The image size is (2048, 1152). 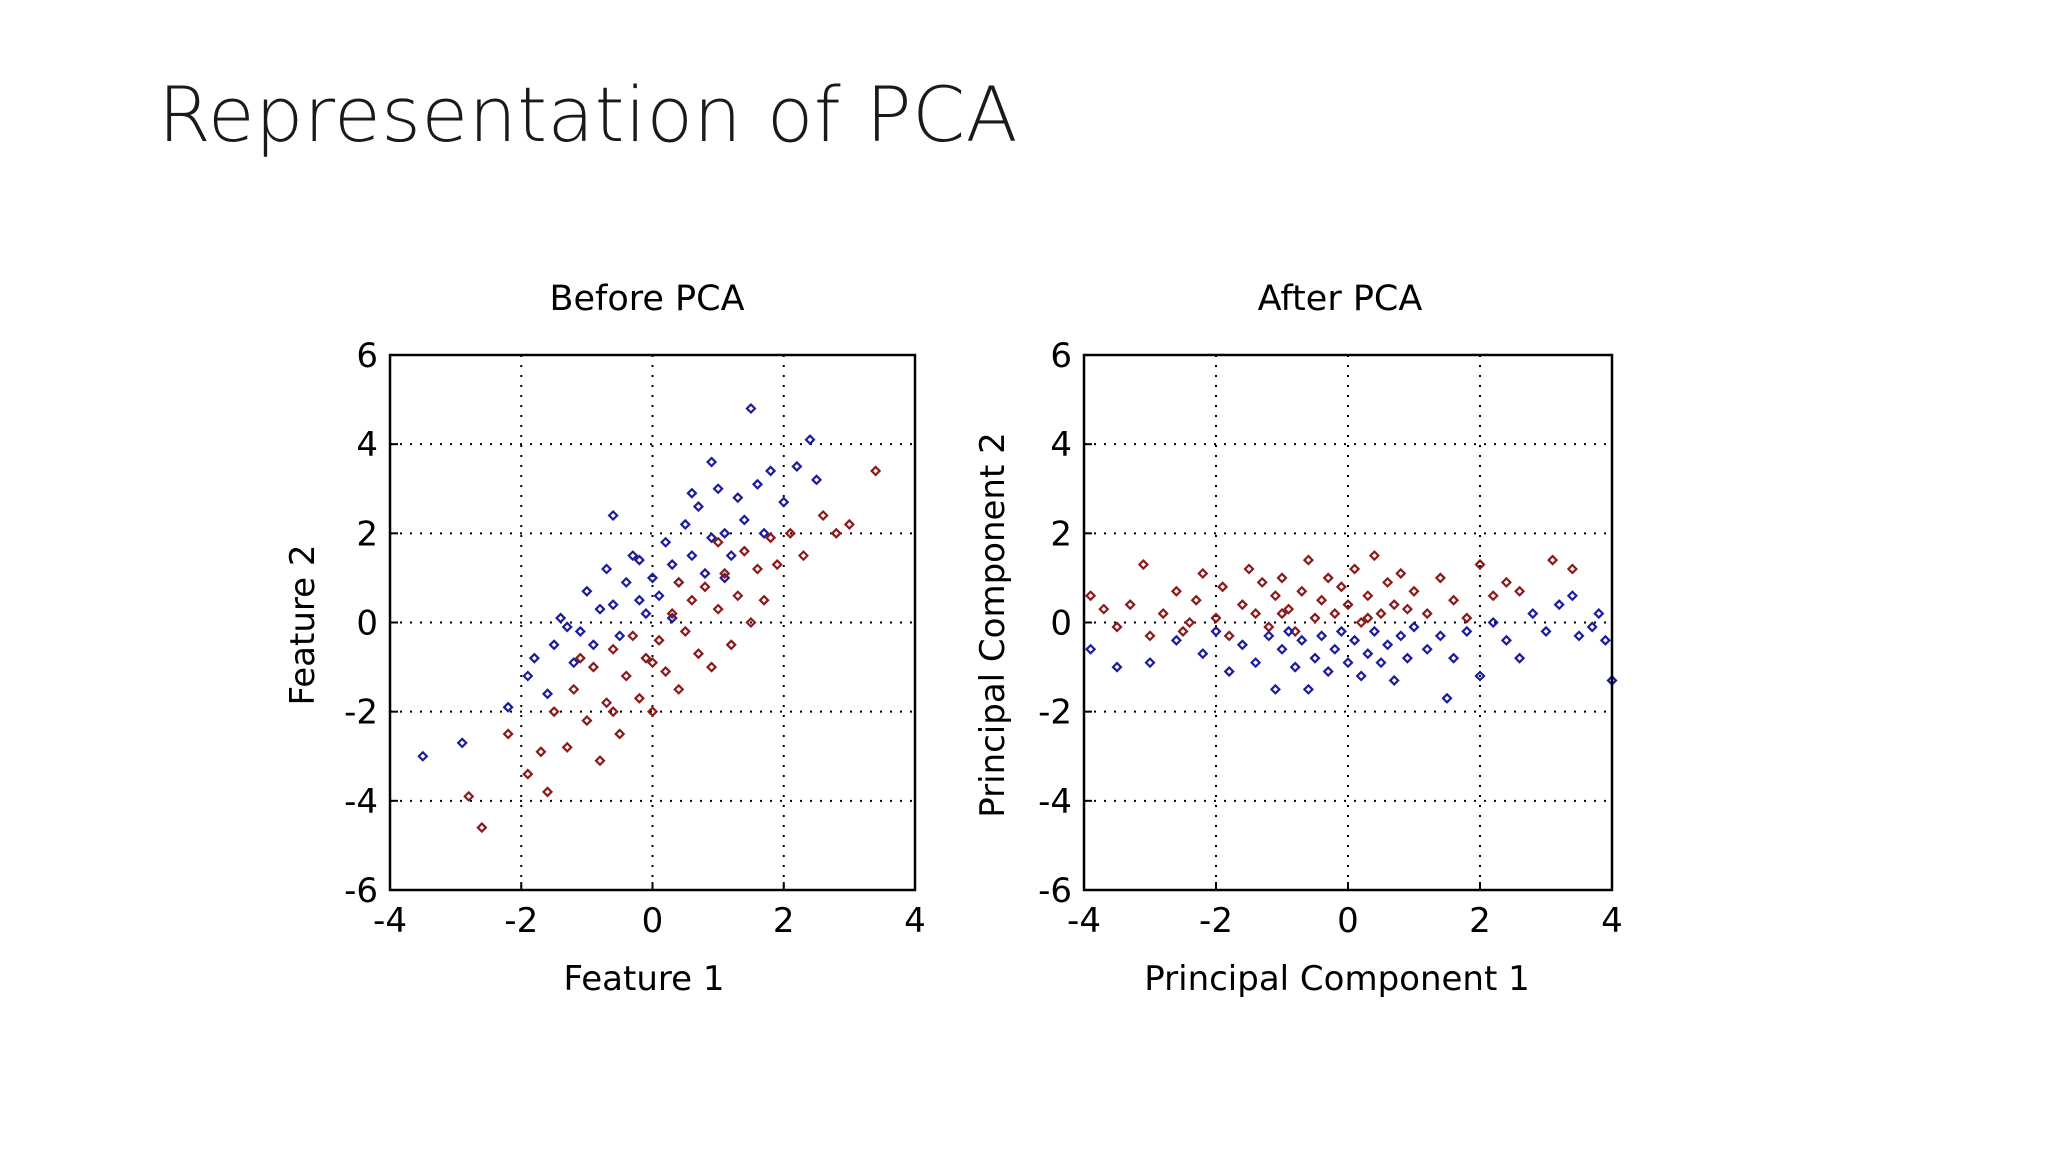 What do you see at coordinates (303, 625) in the screenshot?
I see `y-axis-label: Feature 2` at bounding box center [303, 625].